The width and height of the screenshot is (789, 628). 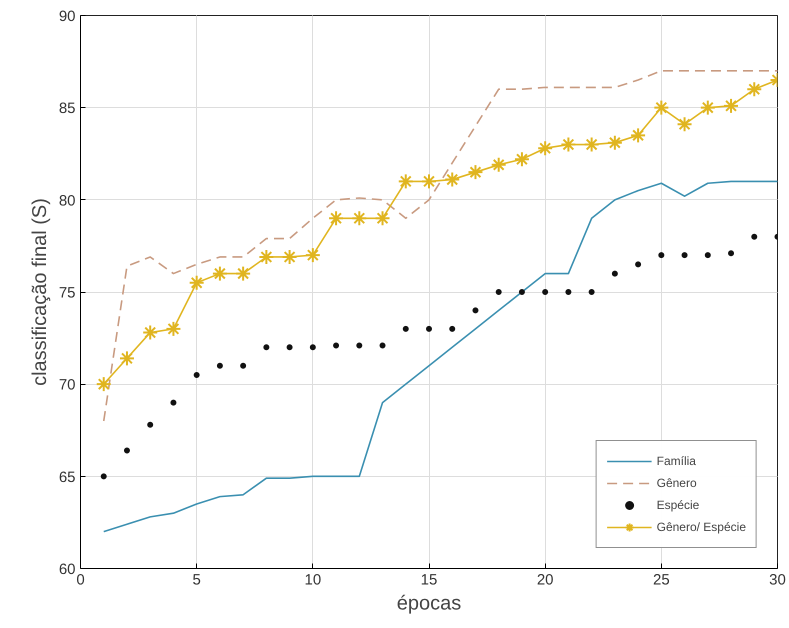 What do you see at coordinates (67, 16) in the screenshot?
I see `y-tick-label: 90` at bounding box center [67, 16].